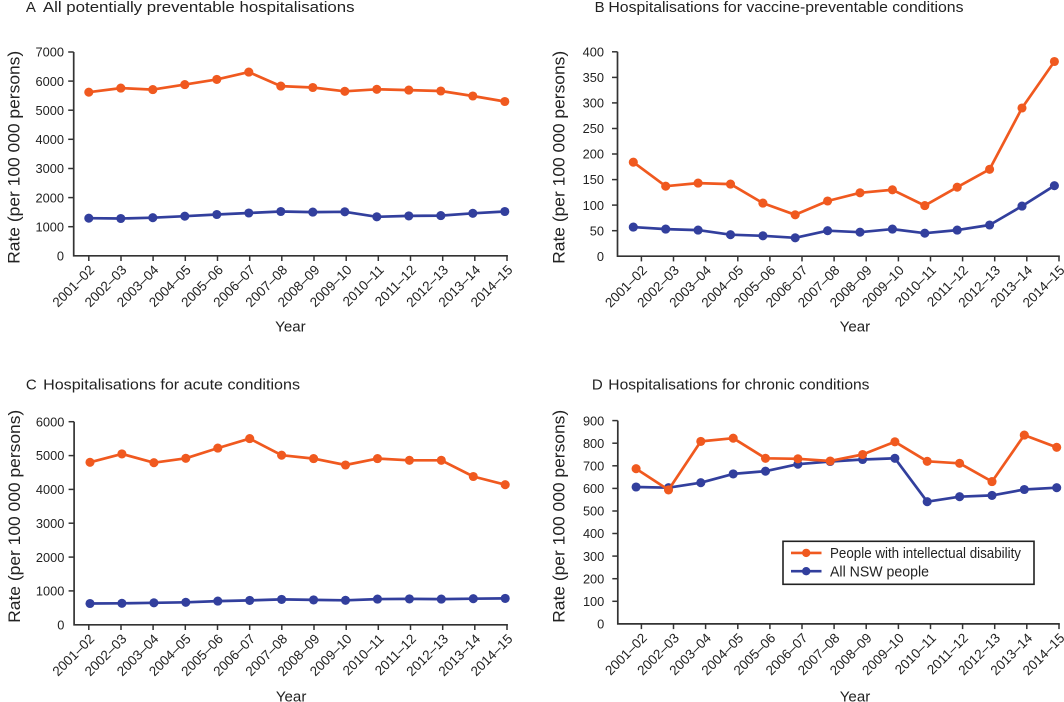 The width and height of the screenshot is (1064, 702). What do you see at coordinates (31, 385) in the screenshot?
I see `svg-text: C` at bounding box center [31, 385].